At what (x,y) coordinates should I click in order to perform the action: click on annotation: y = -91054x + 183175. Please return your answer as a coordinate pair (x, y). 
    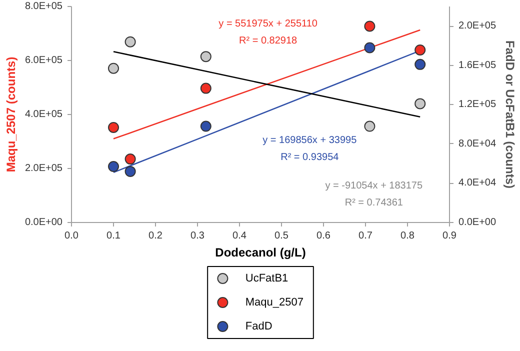
    Looking at the image, I should click on (374, 186).